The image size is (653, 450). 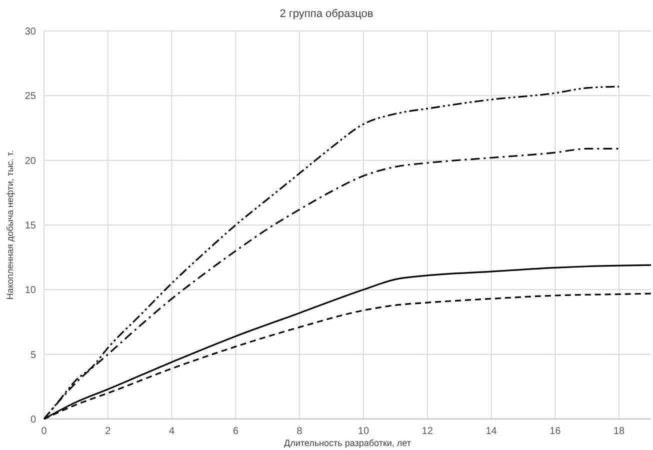 What do you see at coordinates (348, 443) in the screenshot?
I see `x-axis-title: Длительность разработки, лет` at bounding box center [348, 443].